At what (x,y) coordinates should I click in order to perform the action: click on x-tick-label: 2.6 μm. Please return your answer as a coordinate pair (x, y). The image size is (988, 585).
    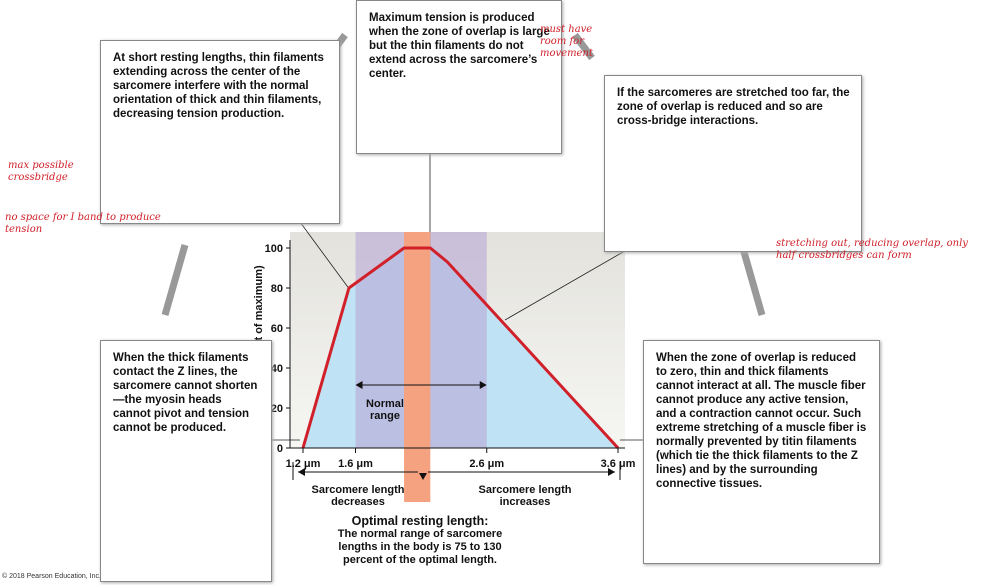
    Looking at the image, I should click on (486, 464).